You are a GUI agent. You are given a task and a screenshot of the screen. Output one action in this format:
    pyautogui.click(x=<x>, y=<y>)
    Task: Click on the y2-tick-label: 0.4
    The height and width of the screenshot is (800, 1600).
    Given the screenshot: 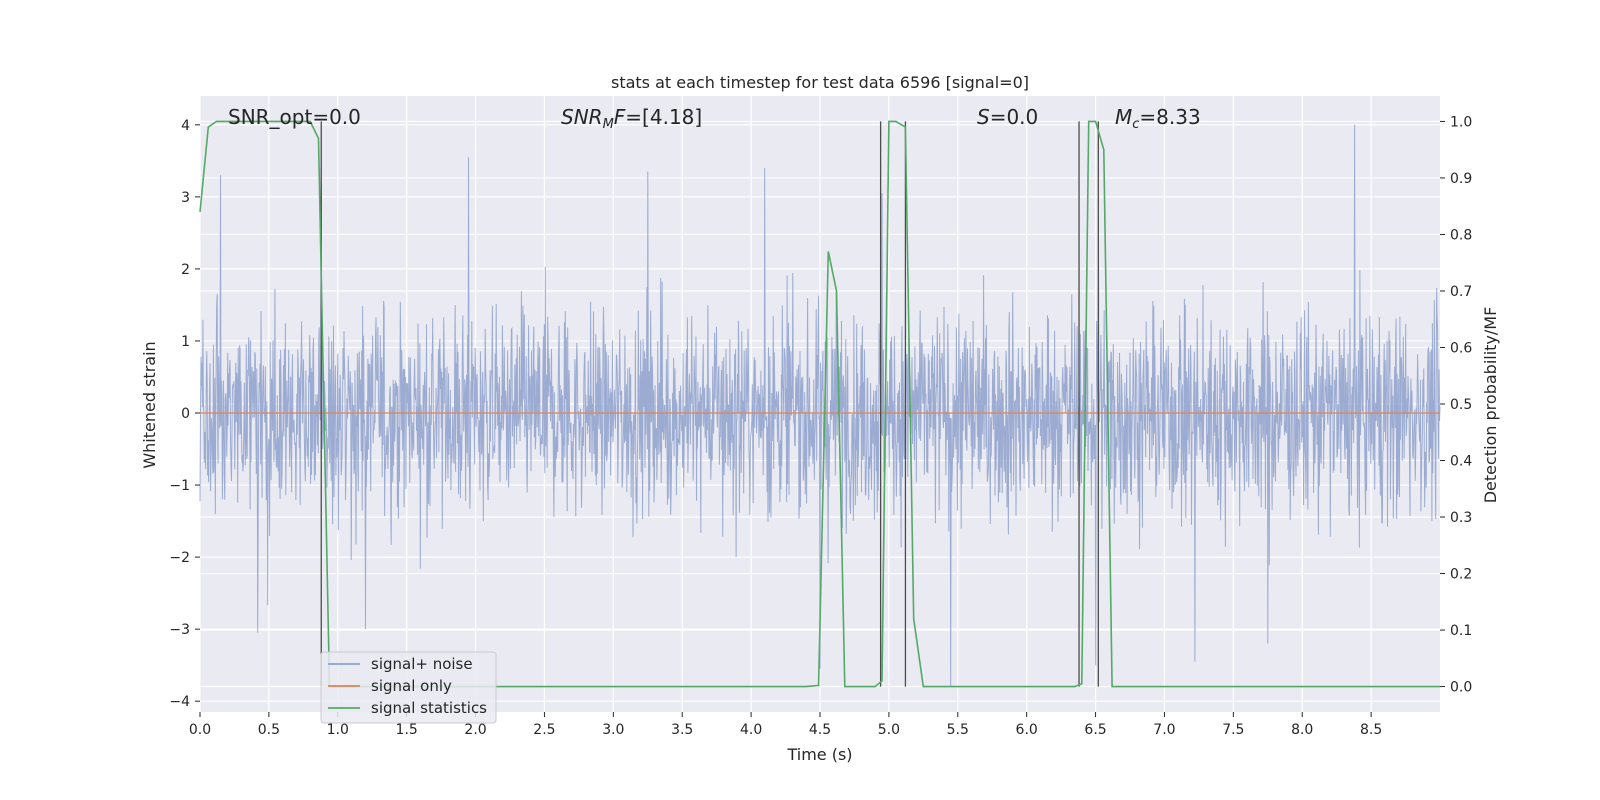 What is the action you would take?
    pyautogui.click(x=1461, y=462)
    